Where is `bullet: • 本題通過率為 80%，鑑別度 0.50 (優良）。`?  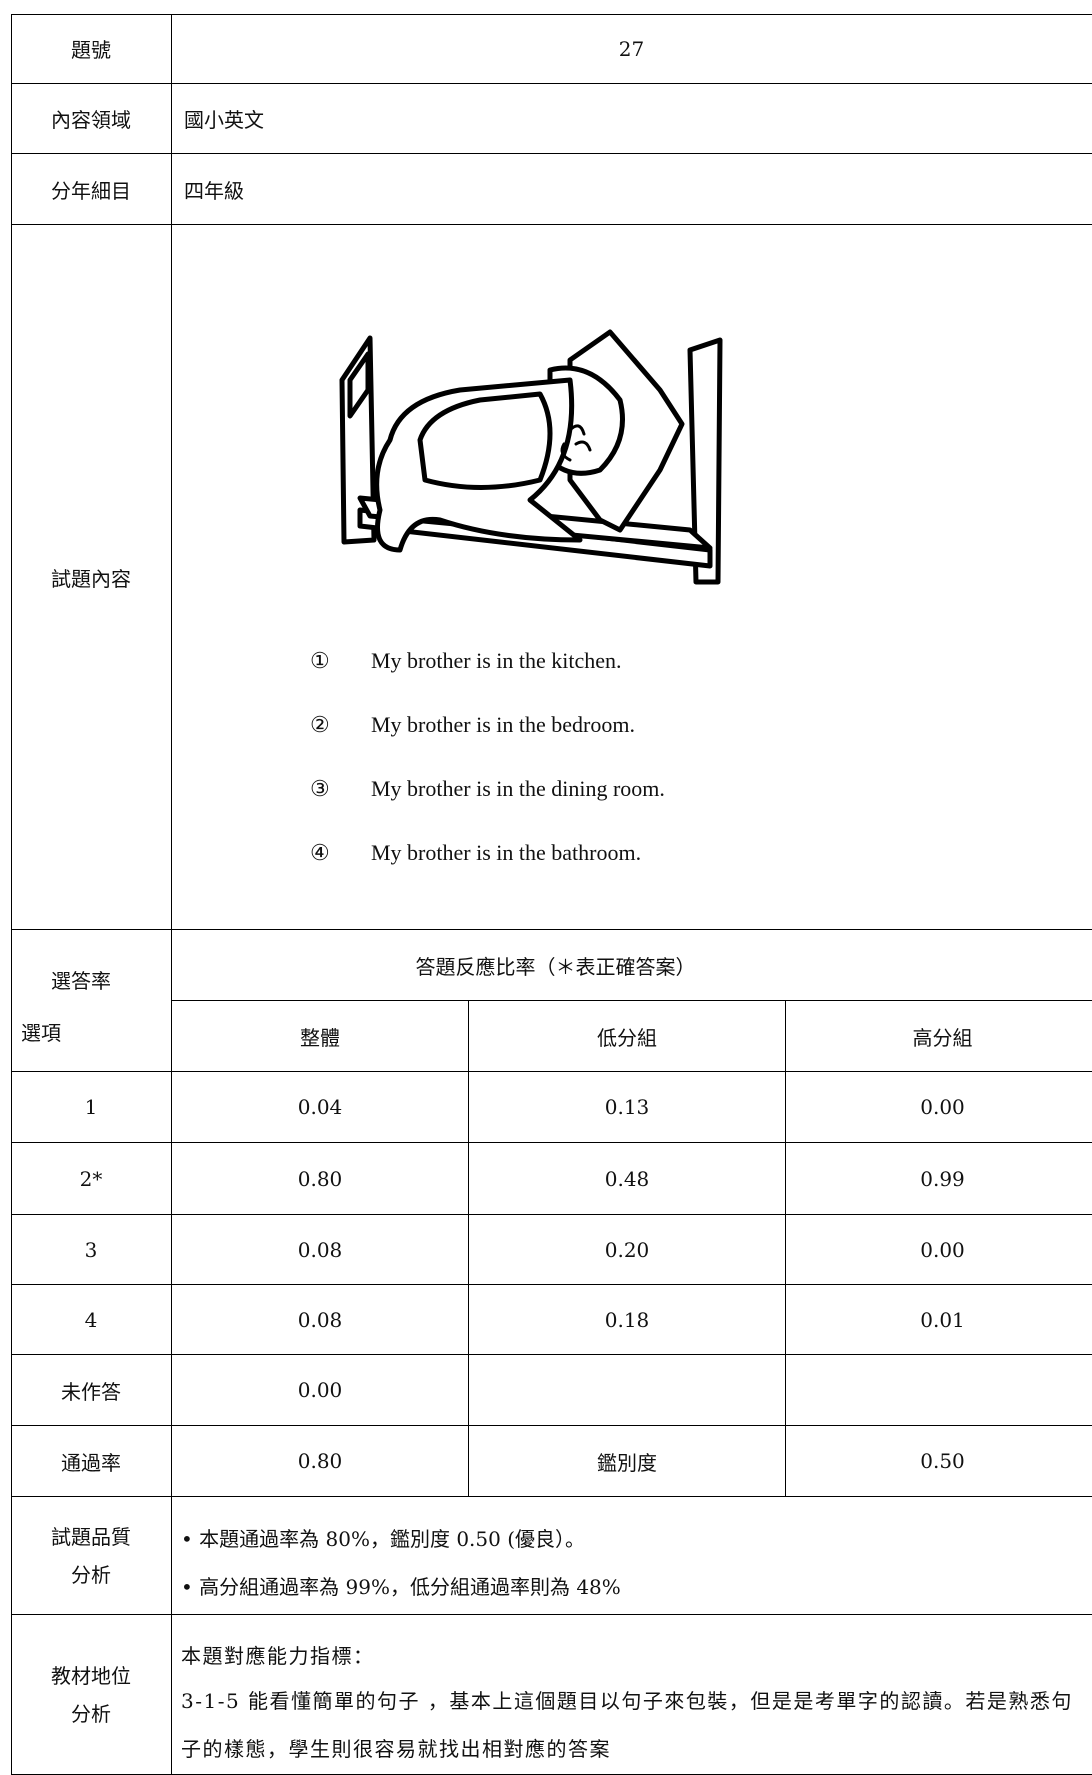 bullet: • 本題通過率為 80%，鑑別度 0.50 (優良）。 is located at coordinates (383, 1539).